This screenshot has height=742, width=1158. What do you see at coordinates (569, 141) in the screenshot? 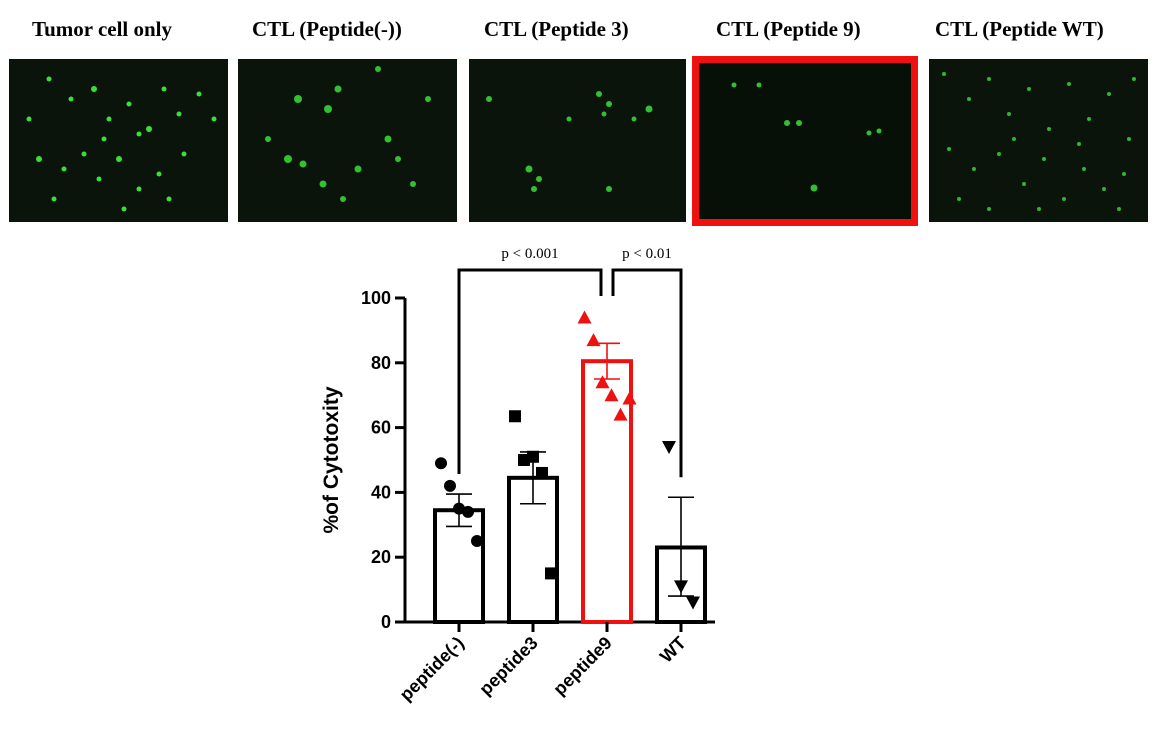
I see `micrograph-peptide3-cells` at bounding box center [569, 141].